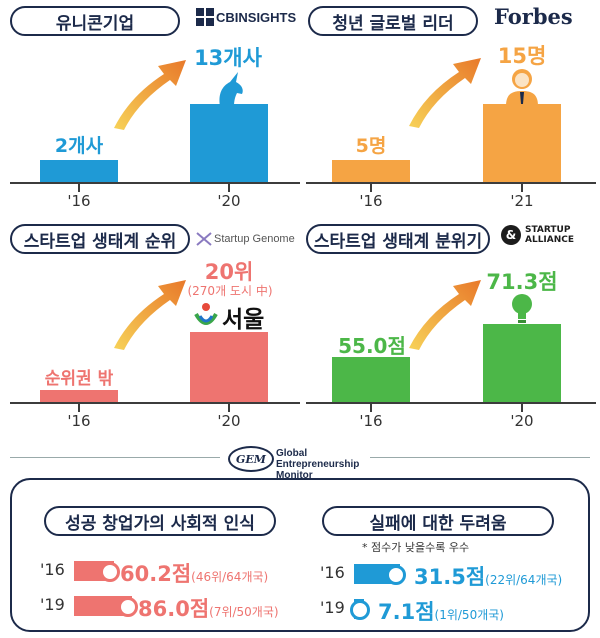 This screenshot has height=638, width=600. Describe the element at coordinates (254, 239) in the screenshot. I see `startup-genome-text: Startup Genome` at that location.